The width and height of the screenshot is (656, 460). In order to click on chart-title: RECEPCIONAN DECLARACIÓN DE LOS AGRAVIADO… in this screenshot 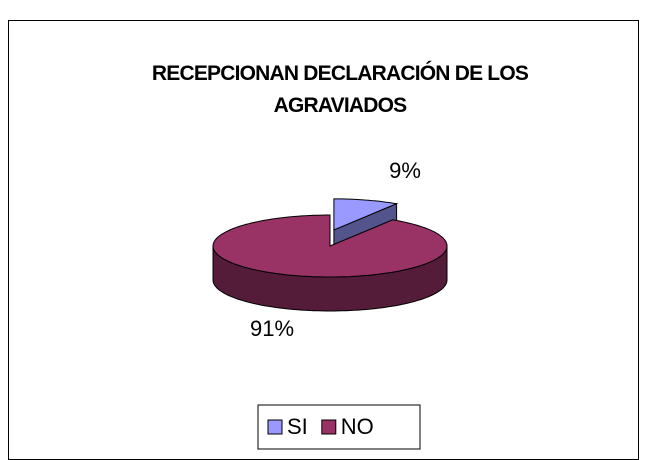, I will do `click(340, 89)`.